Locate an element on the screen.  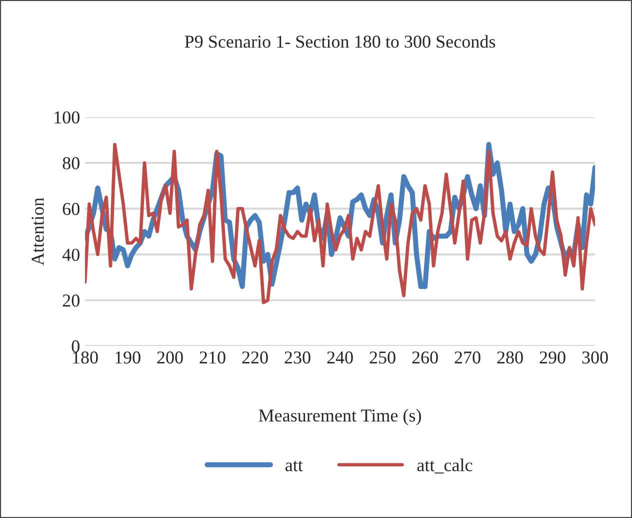
x-tick-label: 230 is located at coordinates (297, 357).